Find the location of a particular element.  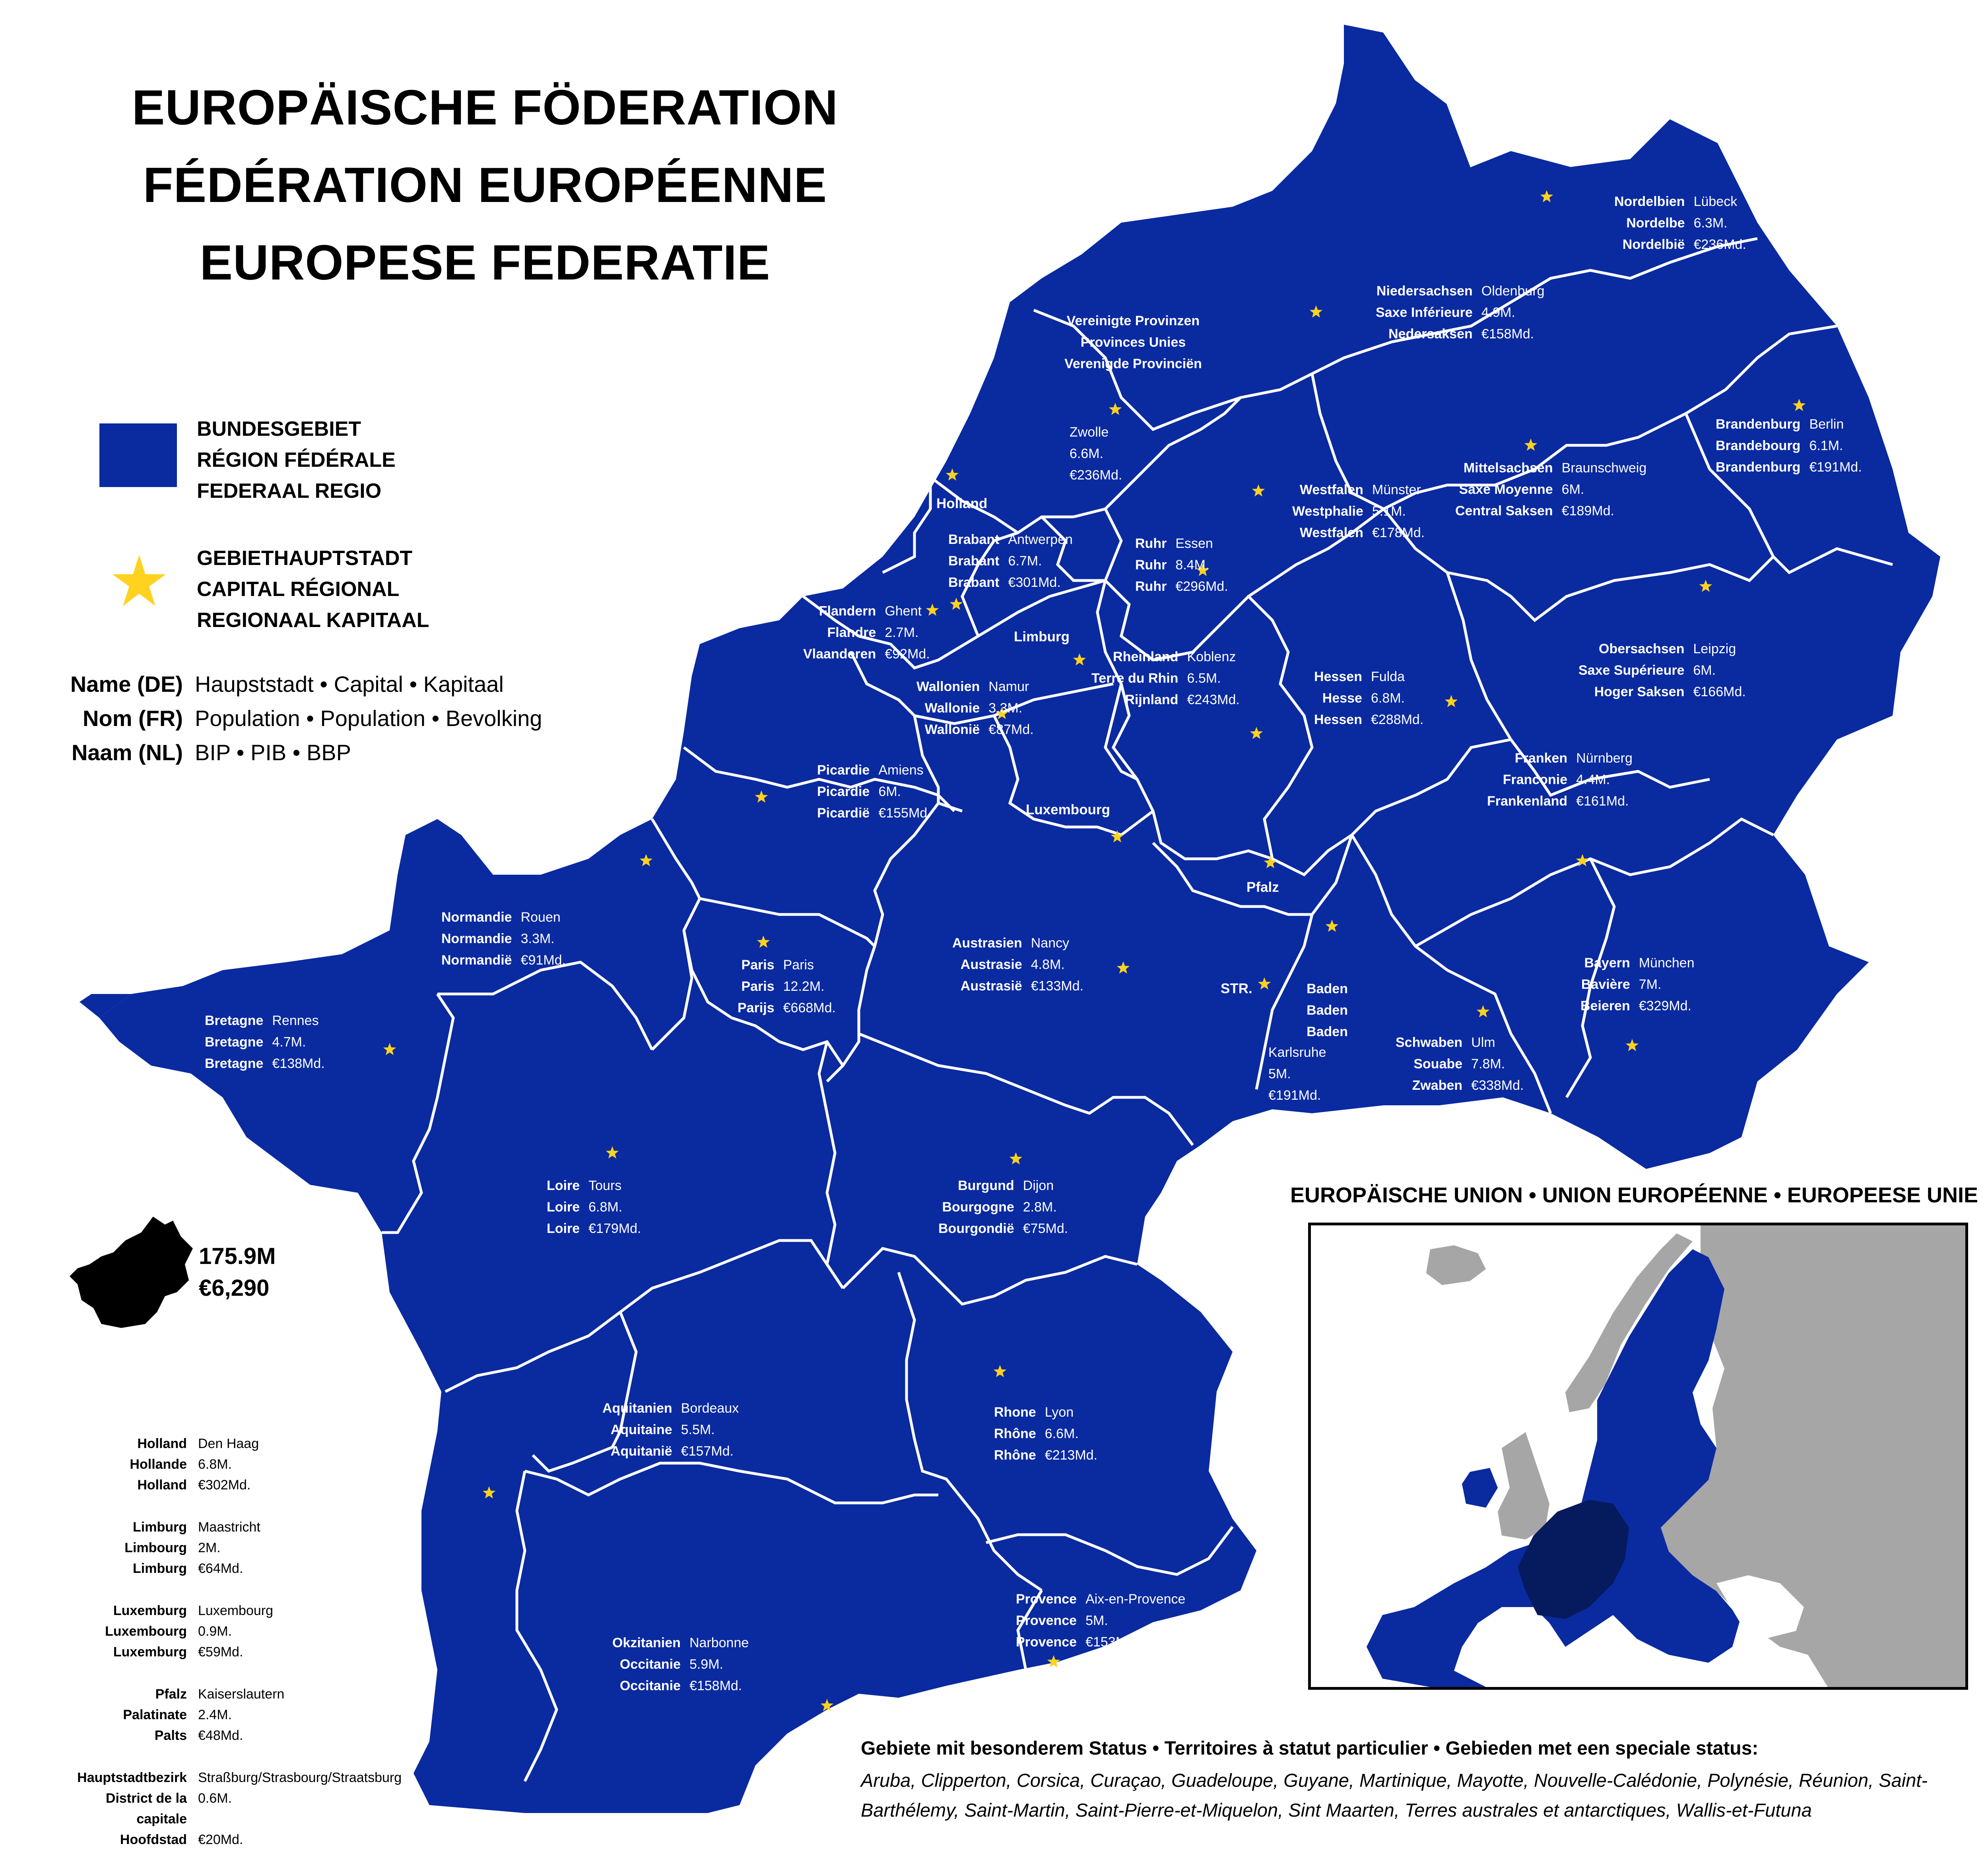

region-name: Bourgogne is located at coordinates (976, 1207).